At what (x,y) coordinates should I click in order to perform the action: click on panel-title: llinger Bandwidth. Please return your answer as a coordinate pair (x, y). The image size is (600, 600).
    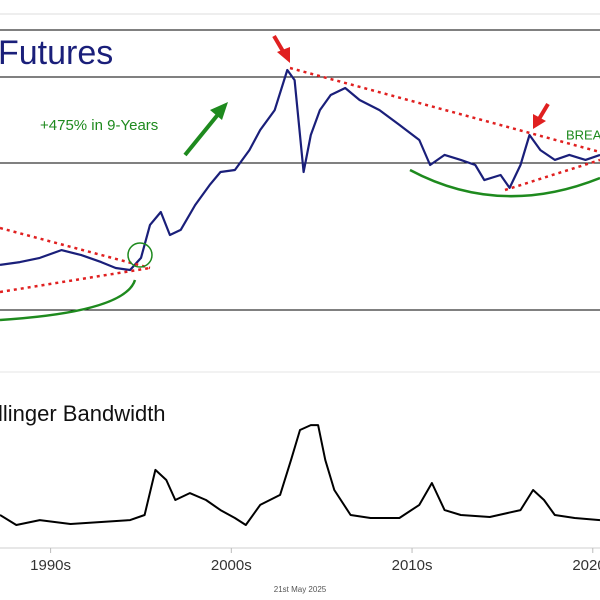
    Looking at the image, I should click on (83, 413).